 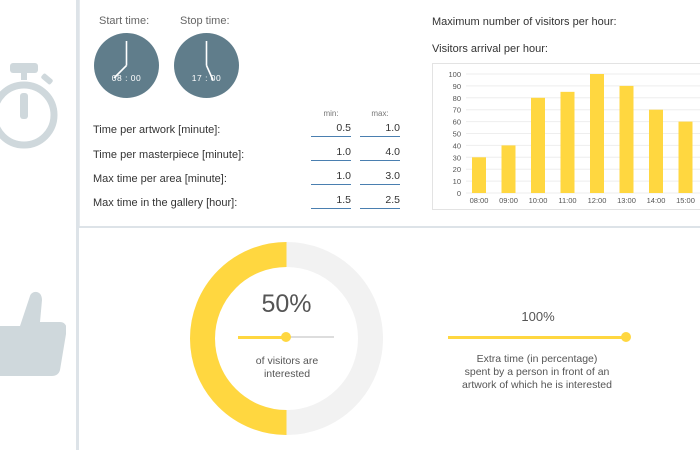 What do you see at coordinates (389, 227) in the screenshot?
I see `section-divider` at bounding box center [389, 227].